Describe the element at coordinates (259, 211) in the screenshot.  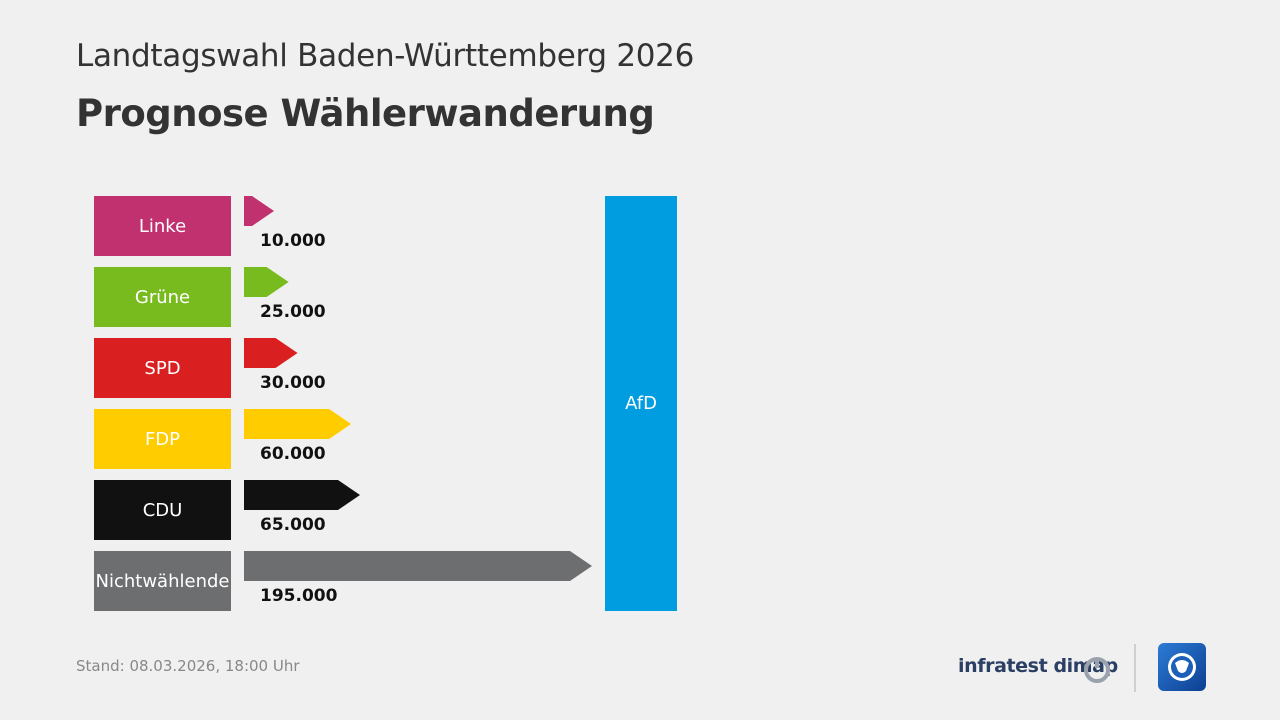
I see `flow-arrow-linke` at that location.